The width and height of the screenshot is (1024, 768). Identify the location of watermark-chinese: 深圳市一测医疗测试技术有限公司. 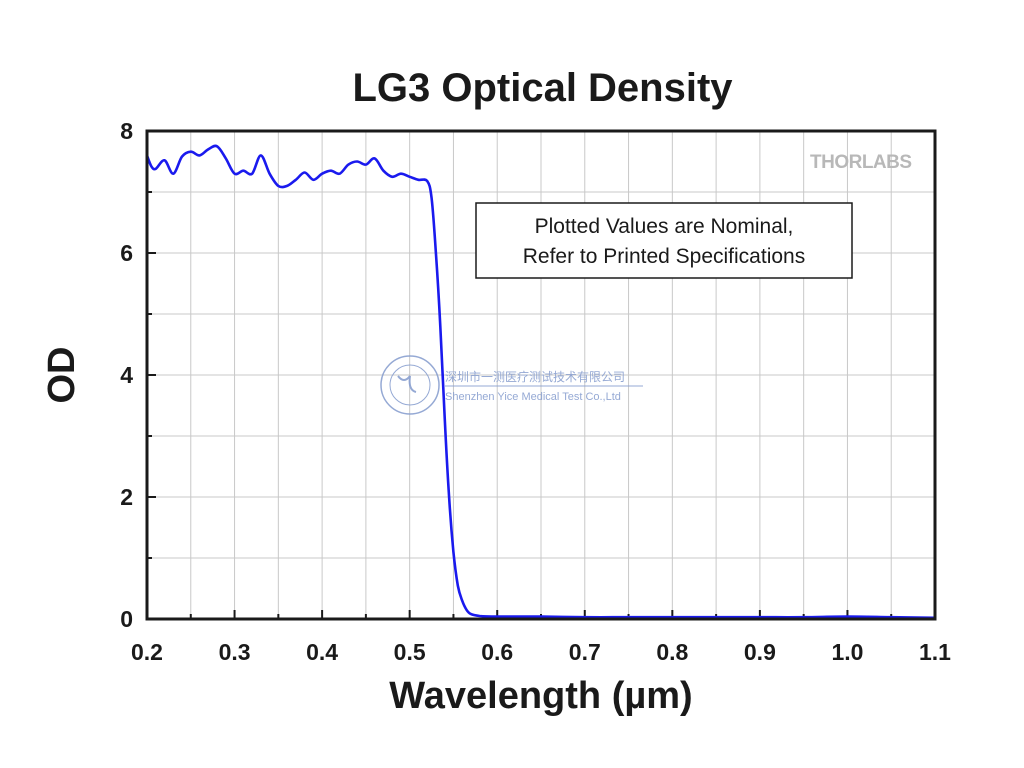
(535, 376).